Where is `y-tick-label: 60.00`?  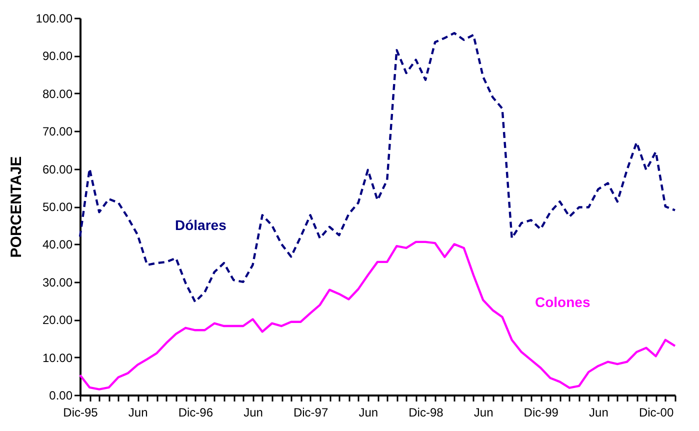 y-tick-label: 60.00 is located at coordinates (57, 169).